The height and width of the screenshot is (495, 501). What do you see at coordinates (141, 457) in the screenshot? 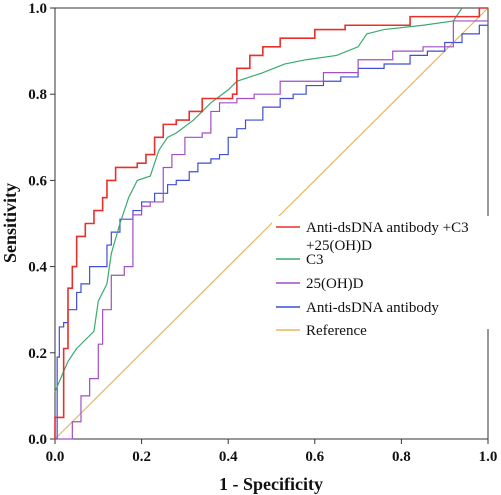
I see `x-tick-label: 0.2` at bounding box center [141, 457].